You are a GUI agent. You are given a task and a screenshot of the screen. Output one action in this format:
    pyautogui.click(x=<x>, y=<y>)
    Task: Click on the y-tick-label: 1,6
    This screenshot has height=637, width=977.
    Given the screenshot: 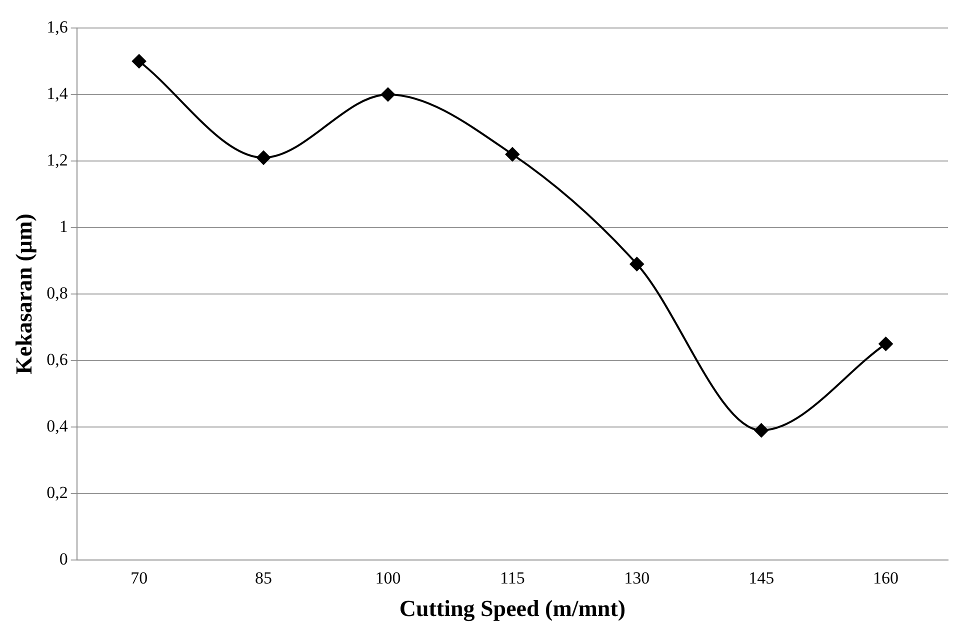 What is the action you would take?
    pyautogui.click(x=57, y=26)
    